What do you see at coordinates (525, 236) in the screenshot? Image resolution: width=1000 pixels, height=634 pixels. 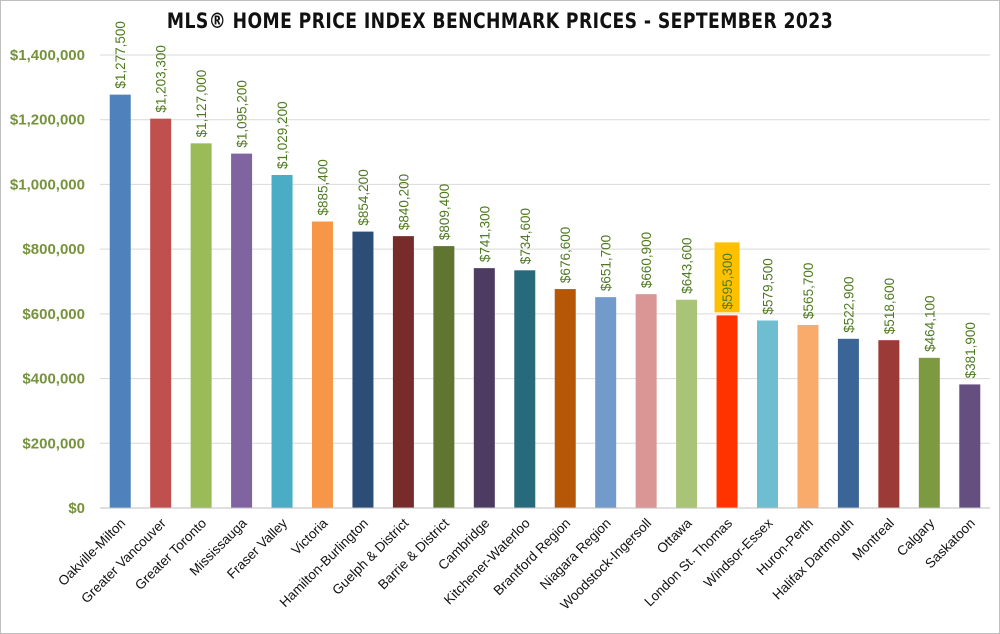 I see `data-label: $734,600` at bounding box center [525, 236].